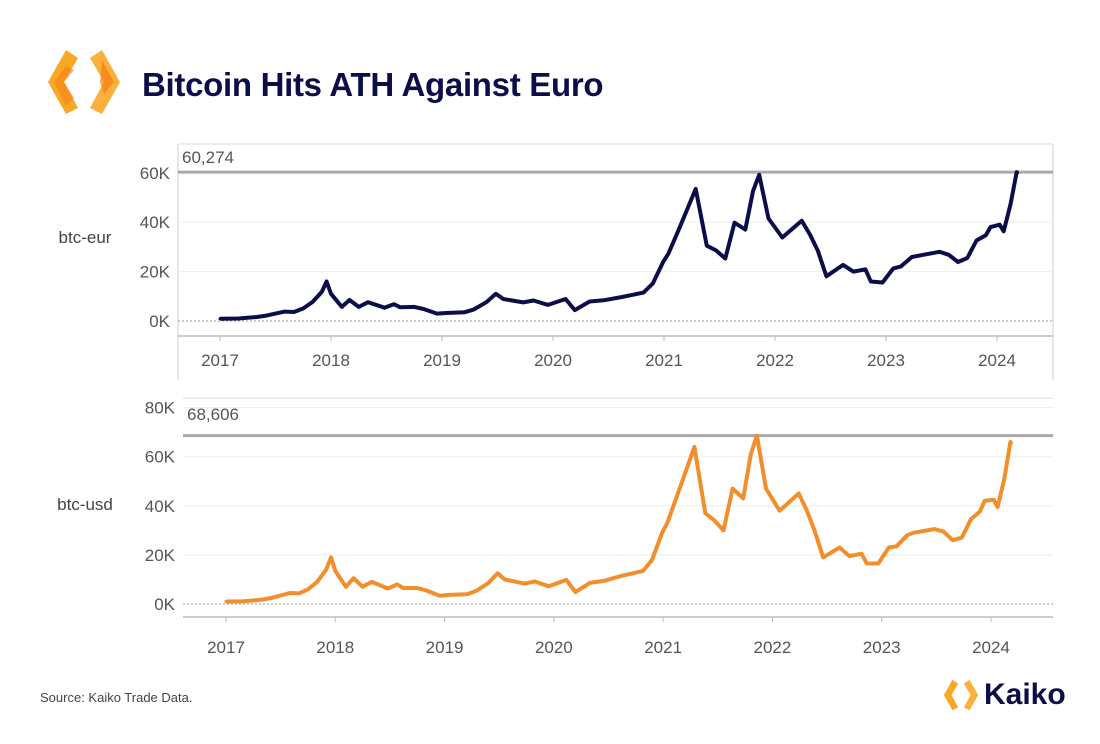 The image size is (1100, 744). Describe the element at coordinates (116, 697) in the screenshot. I see `source-note: Source: Kaiko Trade Data.` at that location.